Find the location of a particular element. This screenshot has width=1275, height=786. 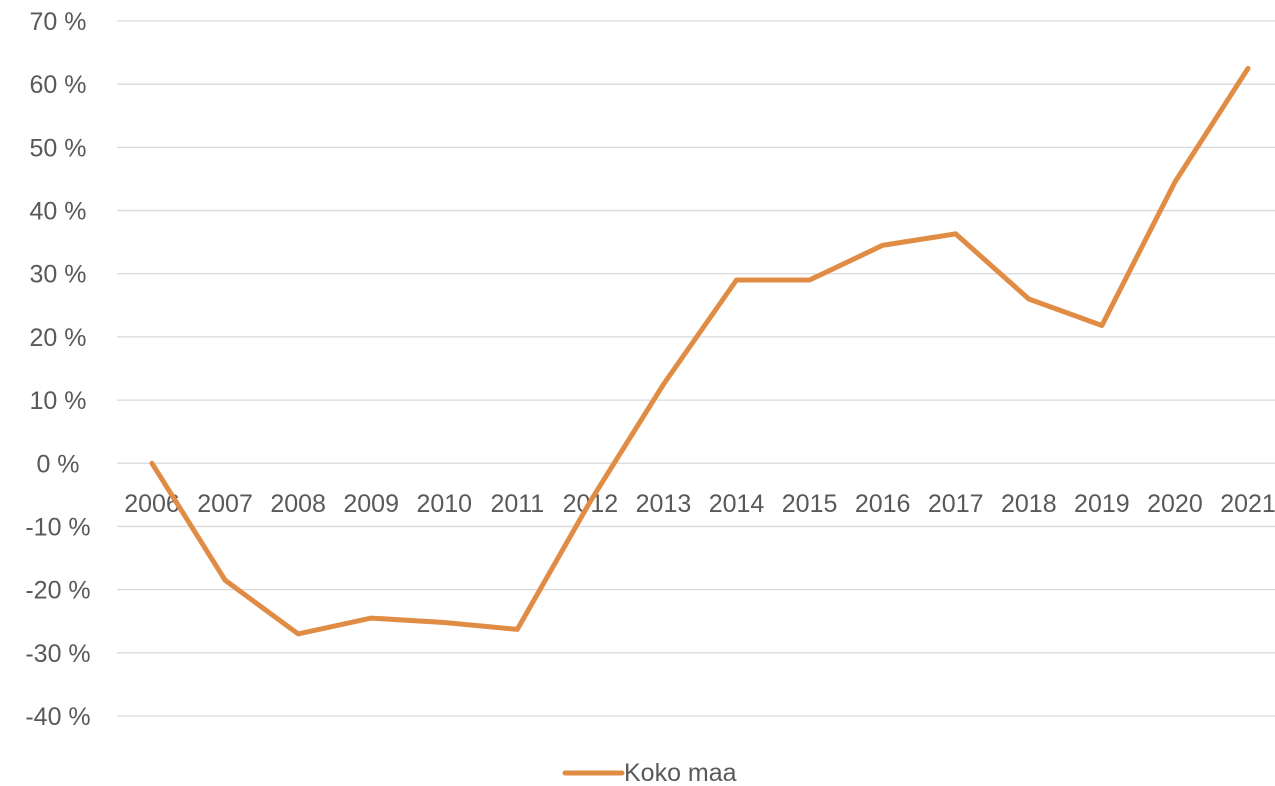

x-tick-label: 2009 is located at coordinates (371, 504).